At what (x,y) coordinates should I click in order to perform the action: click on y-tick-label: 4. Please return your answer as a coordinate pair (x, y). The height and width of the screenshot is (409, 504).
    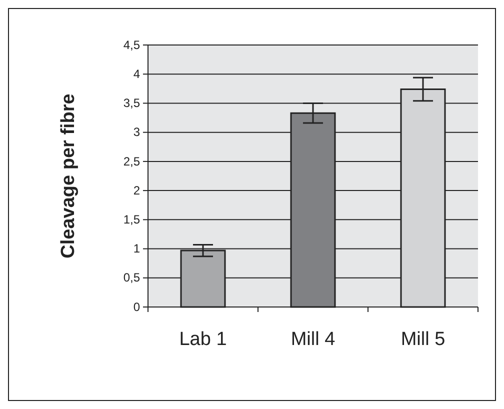
    Looking at the image, I should click on (136, 73).